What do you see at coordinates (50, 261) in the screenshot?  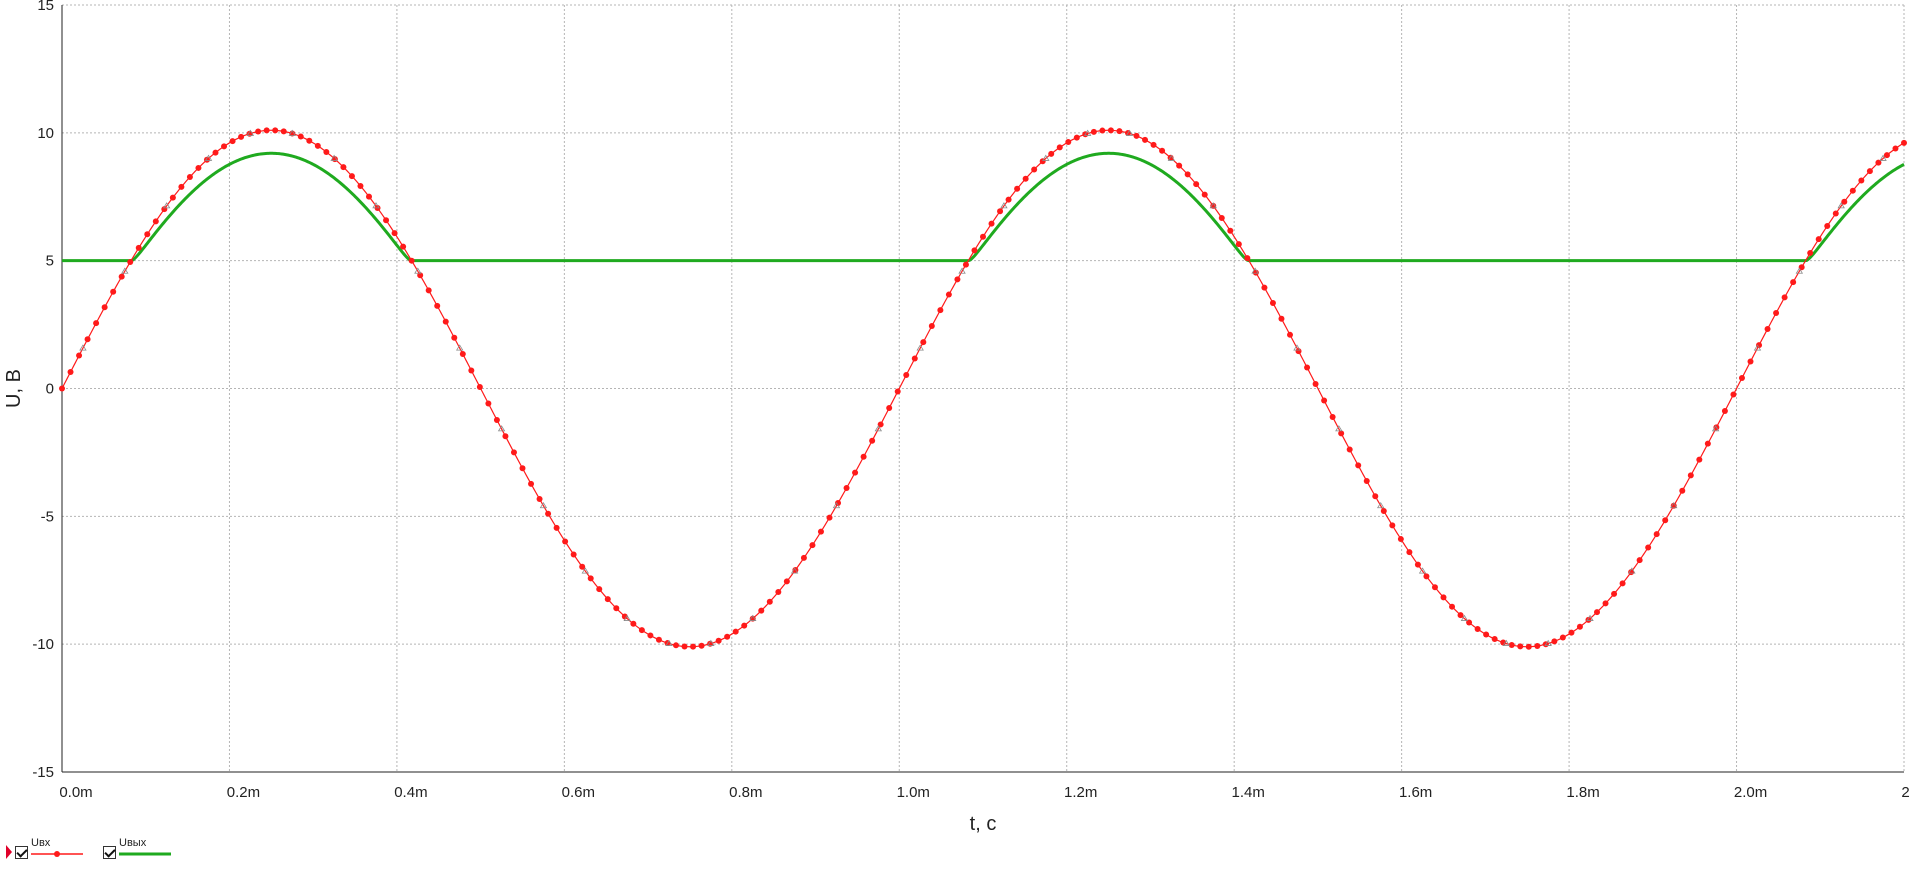 I see `y-tick-label: 5` at bounding box center [50, 261].